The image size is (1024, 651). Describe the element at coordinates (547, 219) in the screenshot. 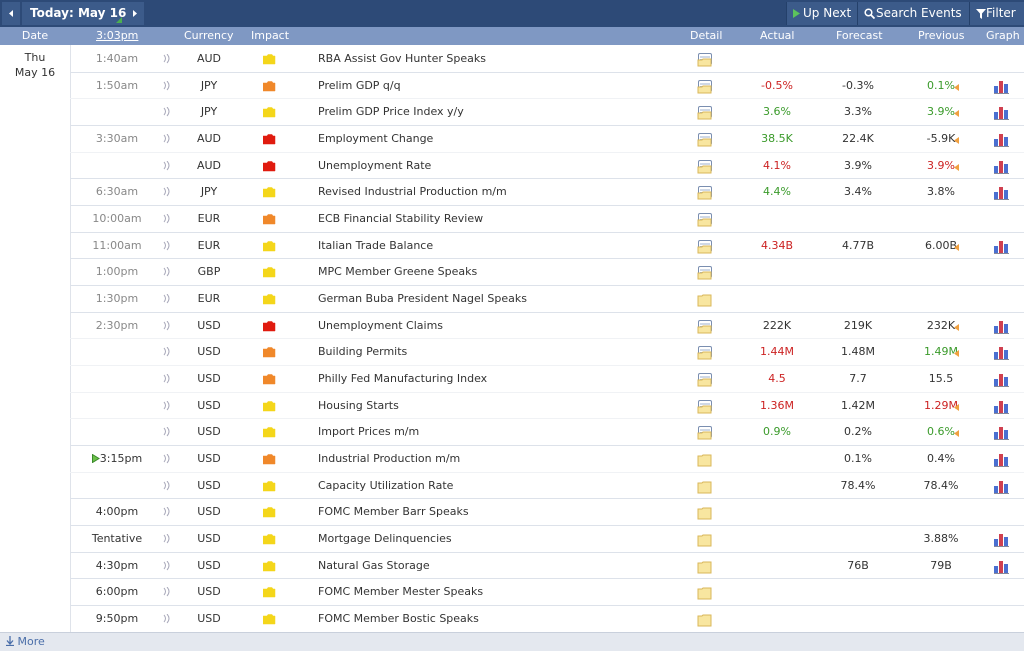

I see `event-row: 10:00am EUR ECB Financial Stability Review` at that location.